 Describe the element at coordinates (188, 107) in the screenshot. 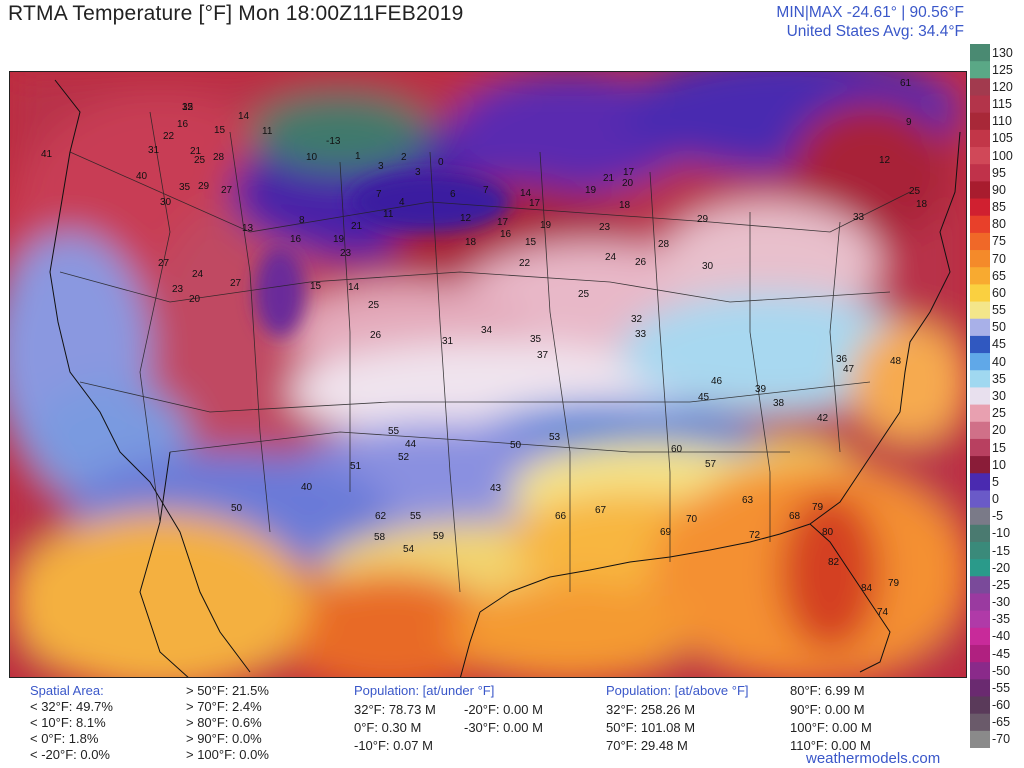

I see `station-temp-label: 15` at that location.